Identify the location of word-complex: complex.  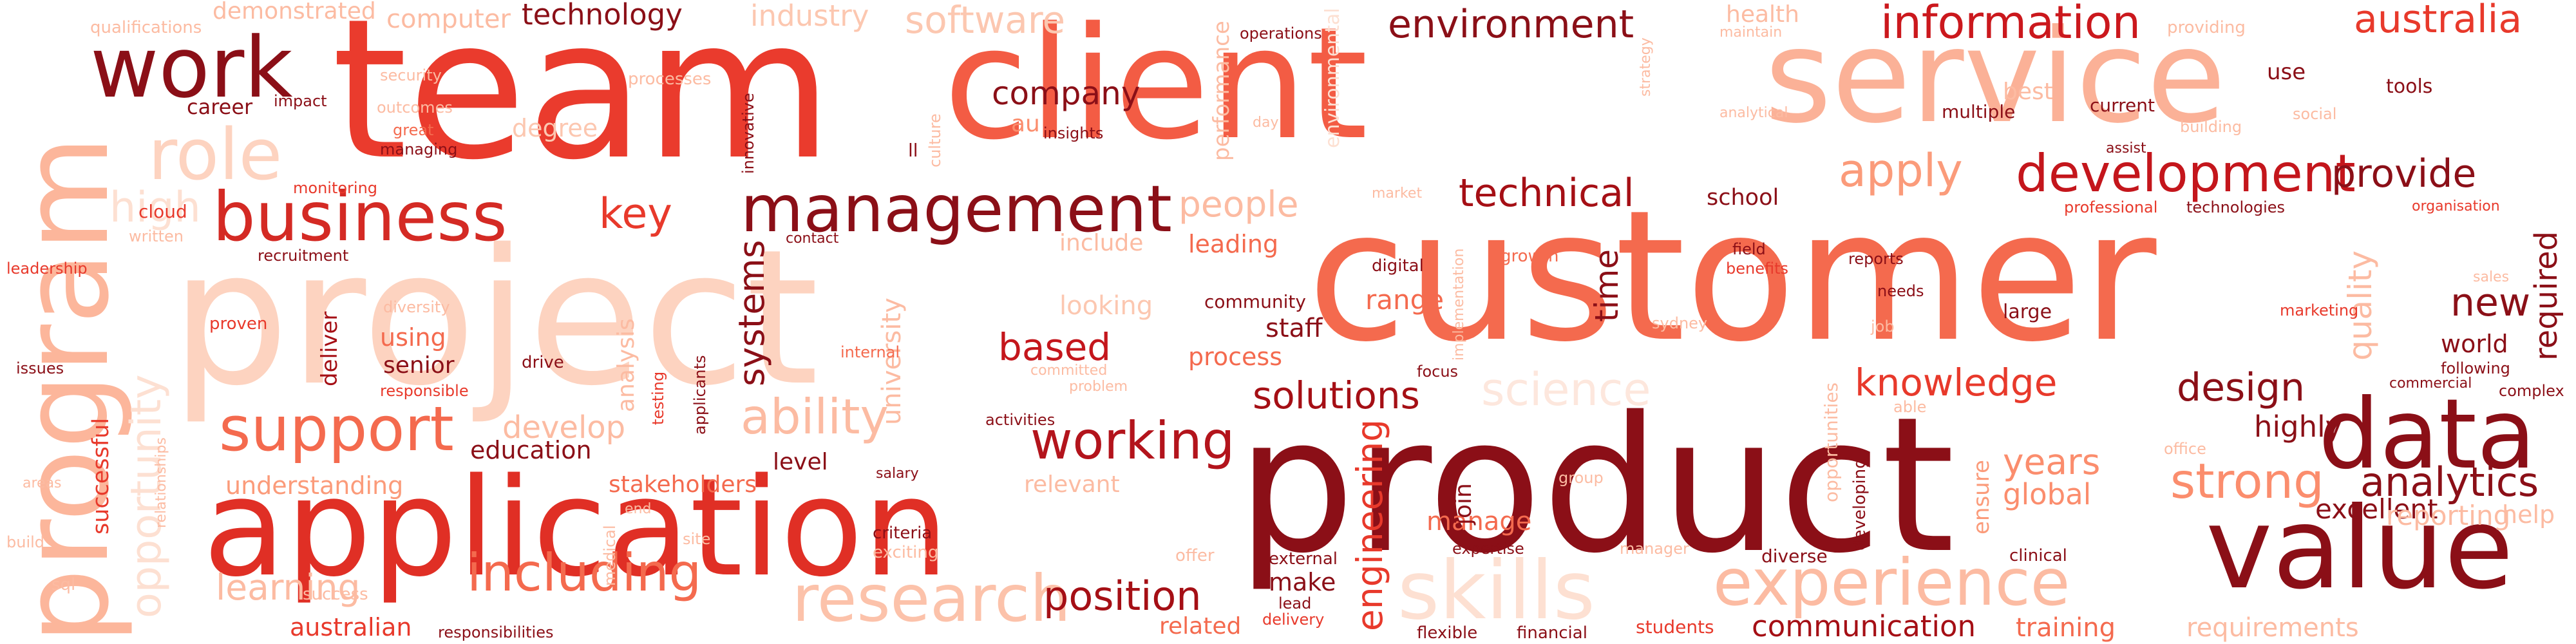
(2531, 391).